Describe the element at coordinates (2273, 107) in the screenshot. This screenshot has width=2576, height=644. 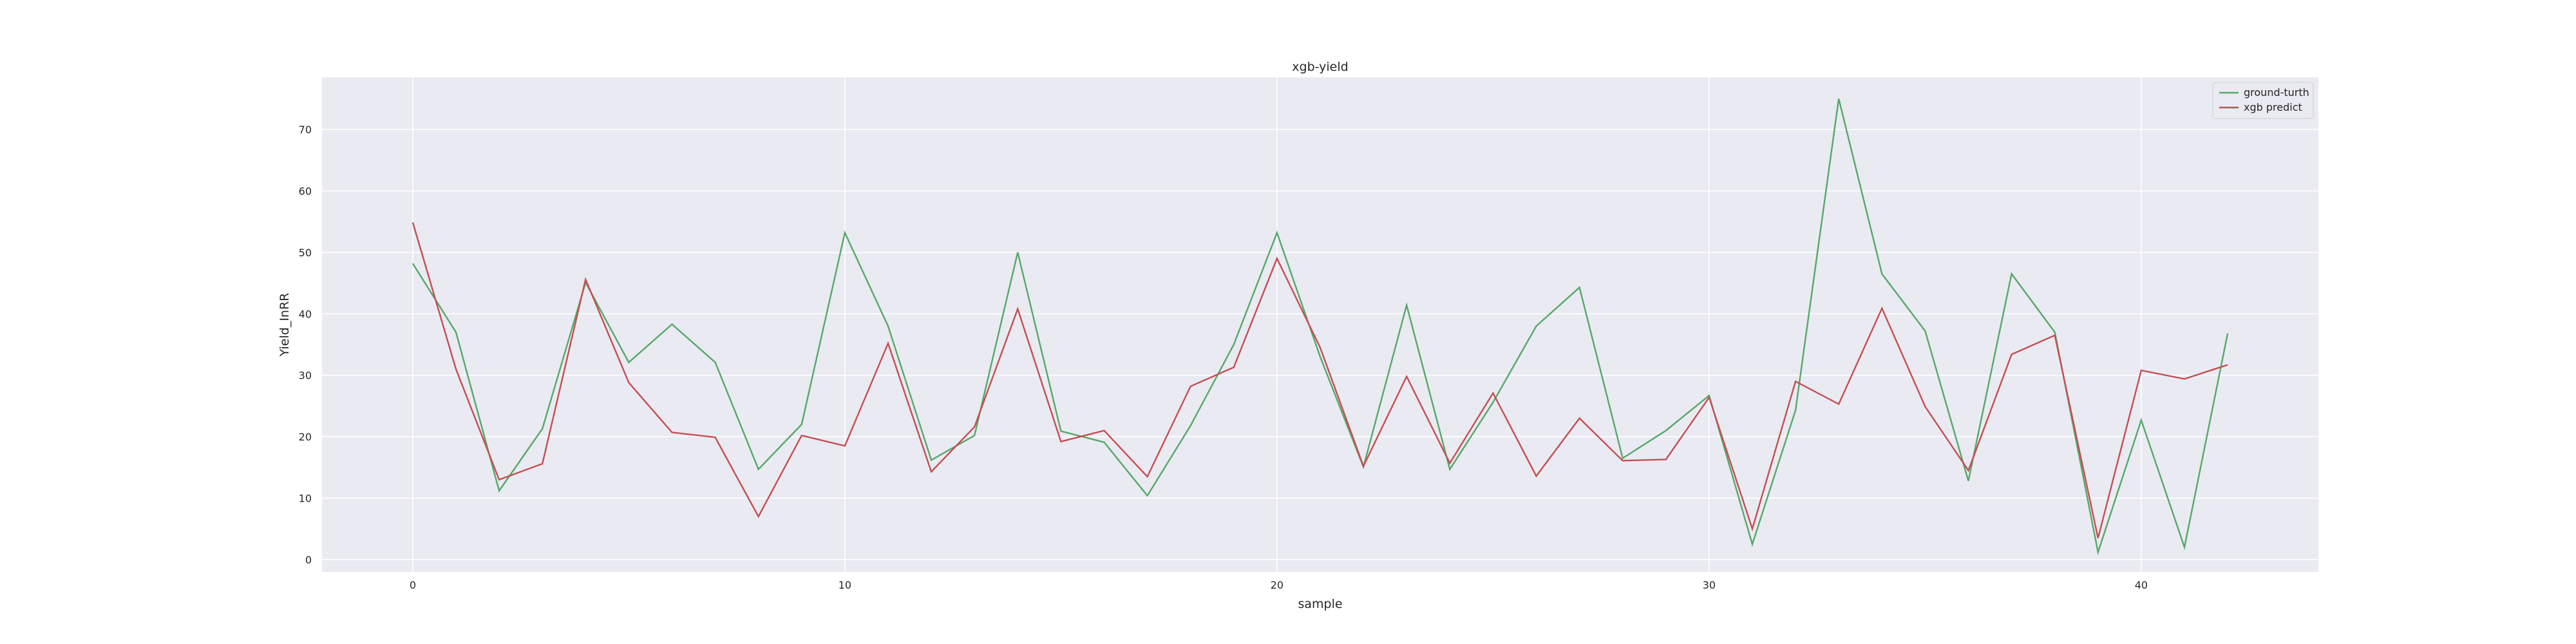
I see `legend-label: xgb predict` at that location.